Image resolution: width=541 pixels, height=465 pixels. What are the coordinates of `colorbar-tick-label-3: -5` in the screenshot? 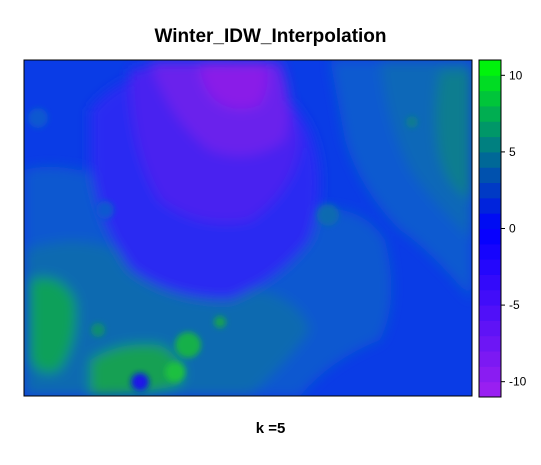 It's located at (514, 305).